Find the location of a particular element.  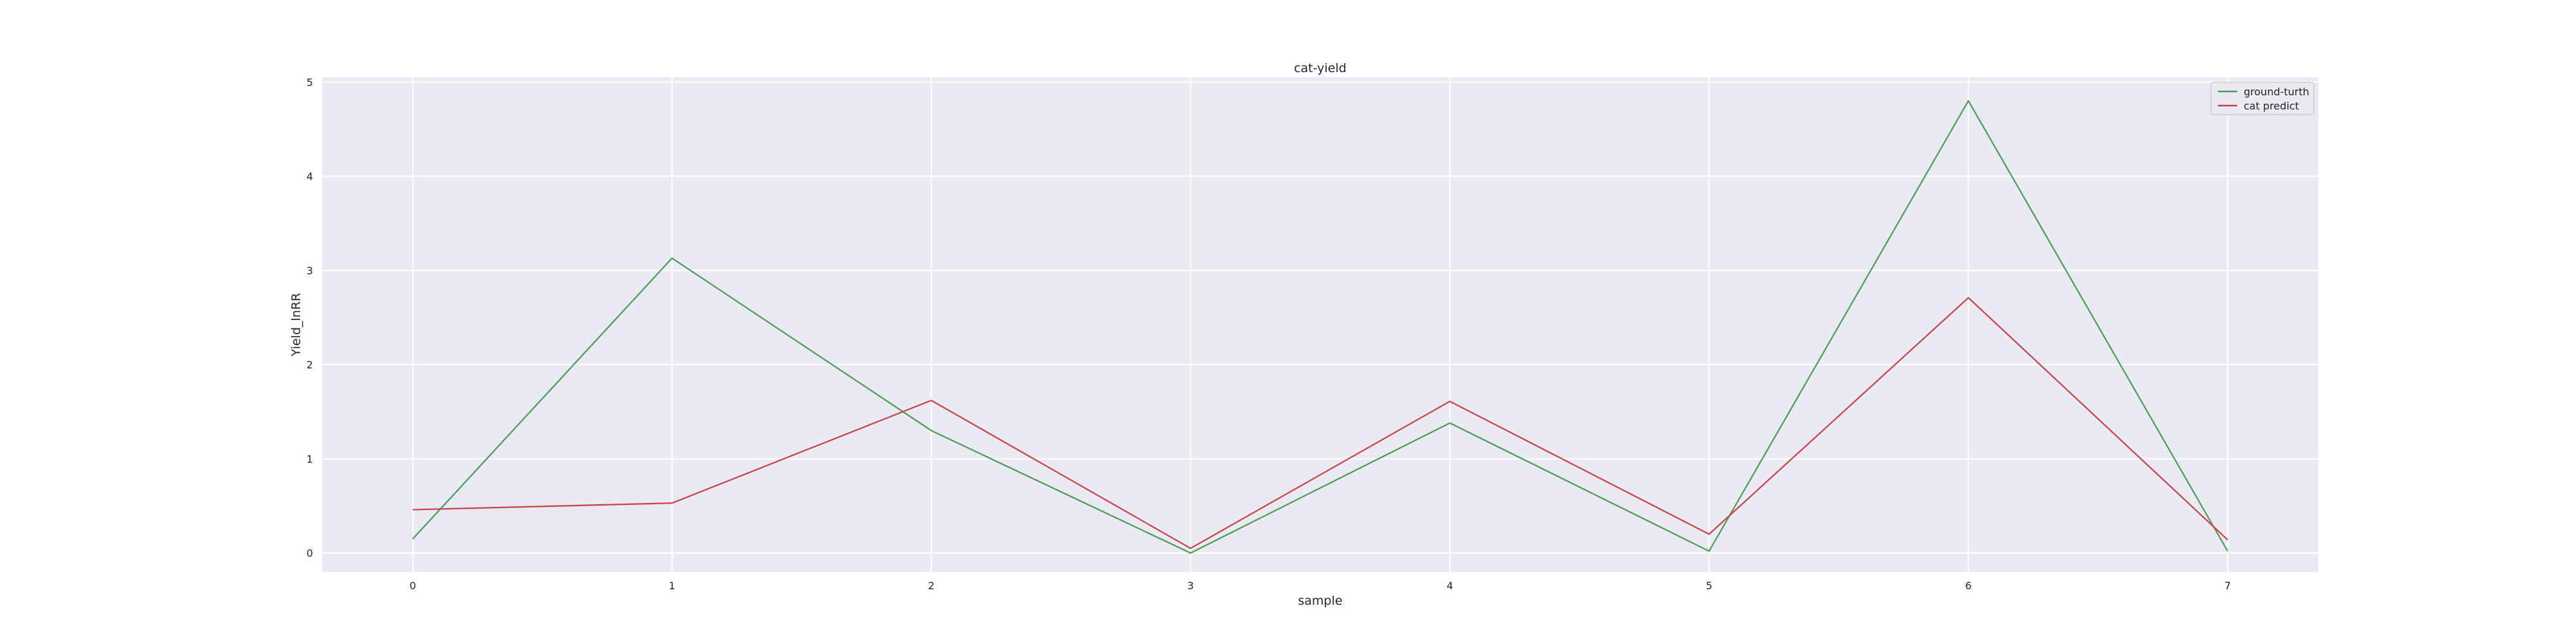

y-axis-label: Yield_lnRR is located at coordinates (296, 325).